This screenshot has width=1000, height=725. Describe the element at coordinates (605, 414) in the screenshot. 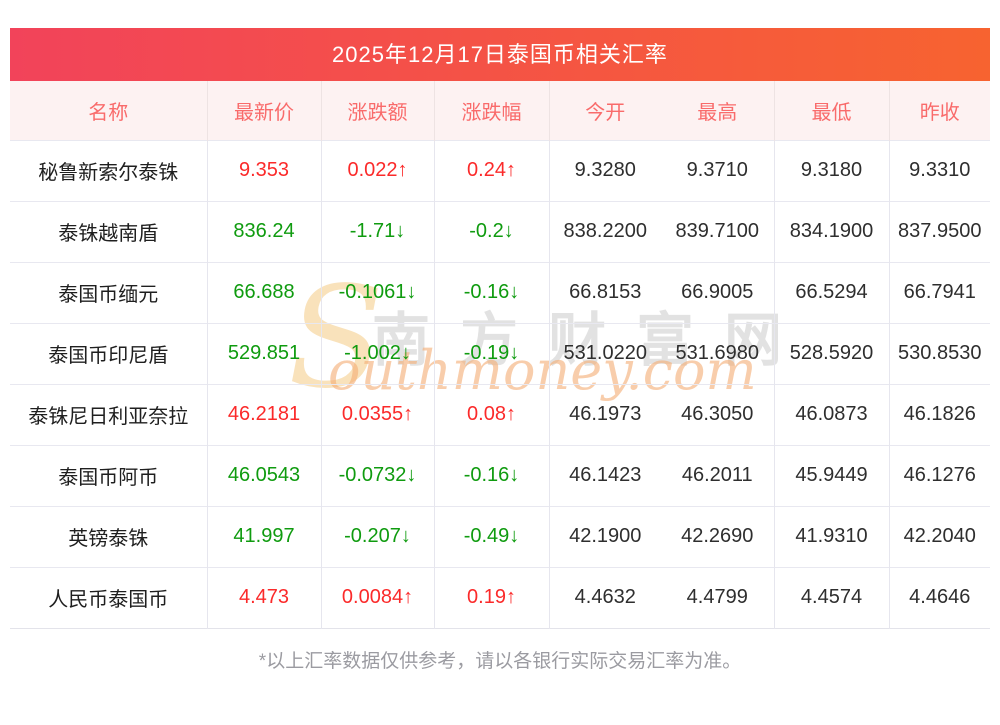

I see `cell-open: 46.1973` at that location.